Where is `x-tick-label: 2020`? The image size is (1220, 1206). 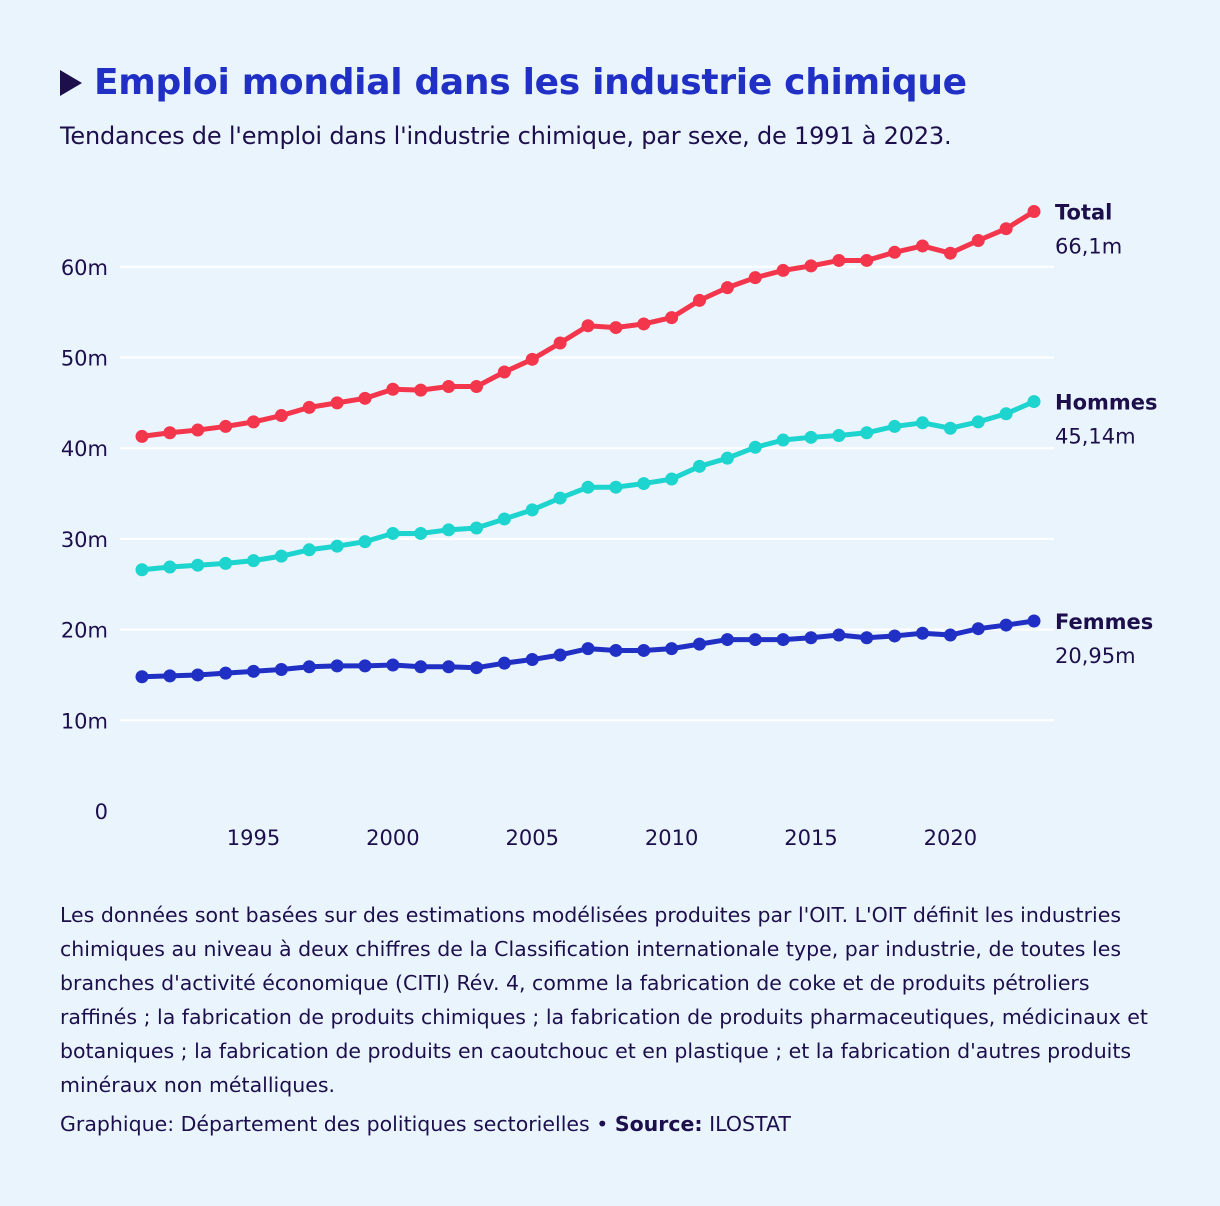 x-tick-label: 2020 is located at coordinates (950, 838).